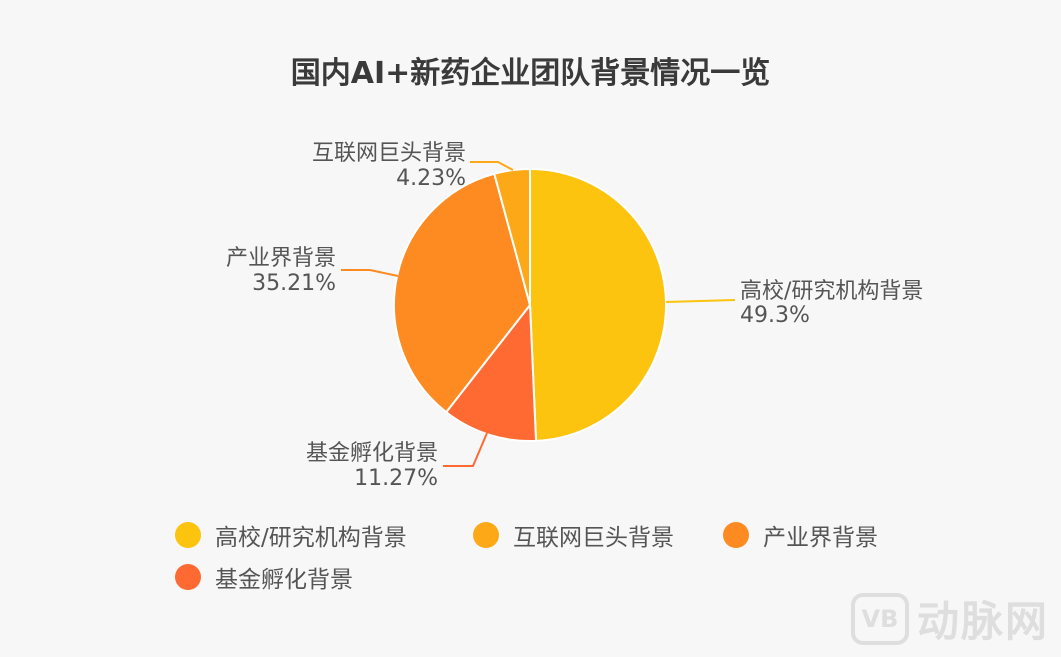 Image resolution: width=1061 pixels, height=657 pixels. Describe the element at coordinates (775, 315) in the screenshot. I see `slice-value-label: 49.3%` at that location.